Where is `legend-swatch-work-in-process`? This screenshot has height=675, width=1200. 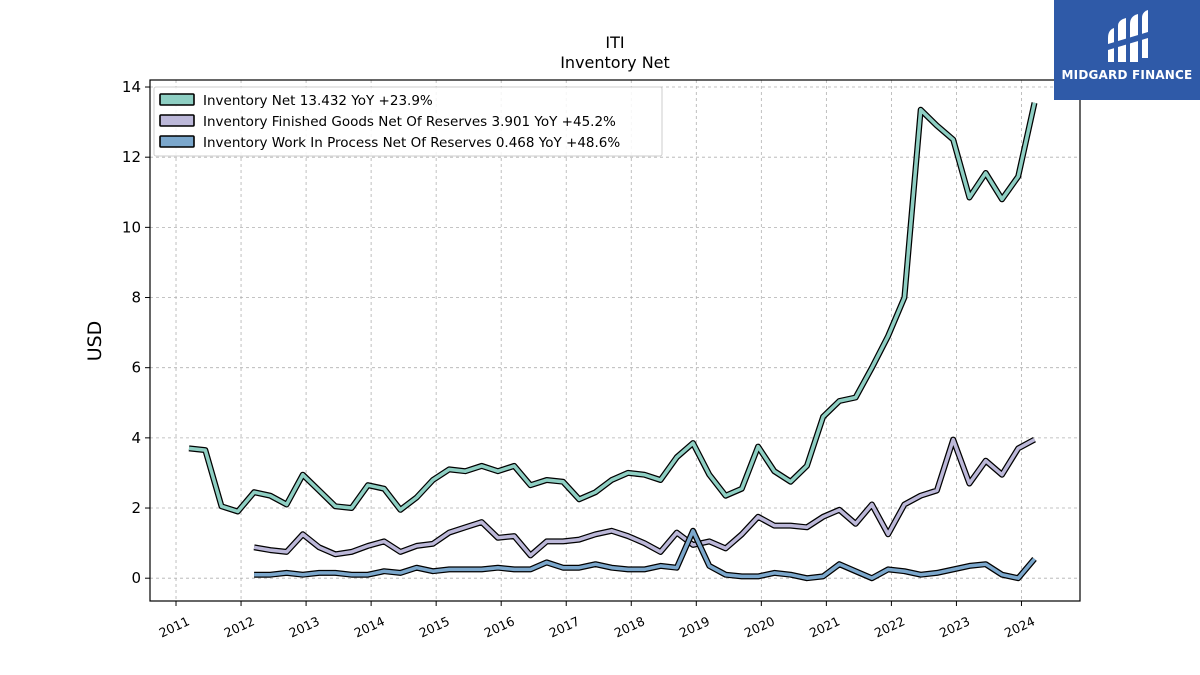
legend-swatch-work-in-process is located at coordinates (177, 141).